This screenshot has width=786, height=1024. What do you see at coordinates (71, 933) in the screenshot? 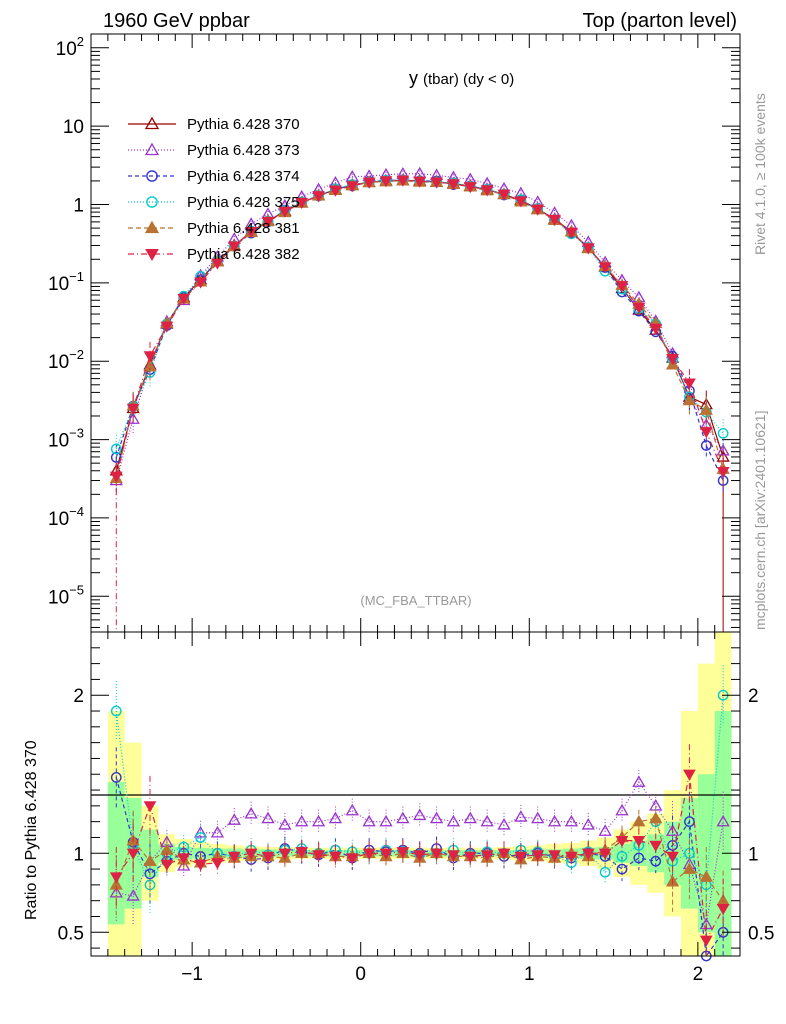
I see `ratio-y-tick-label: 0.5` at bounding box center [71, 933].